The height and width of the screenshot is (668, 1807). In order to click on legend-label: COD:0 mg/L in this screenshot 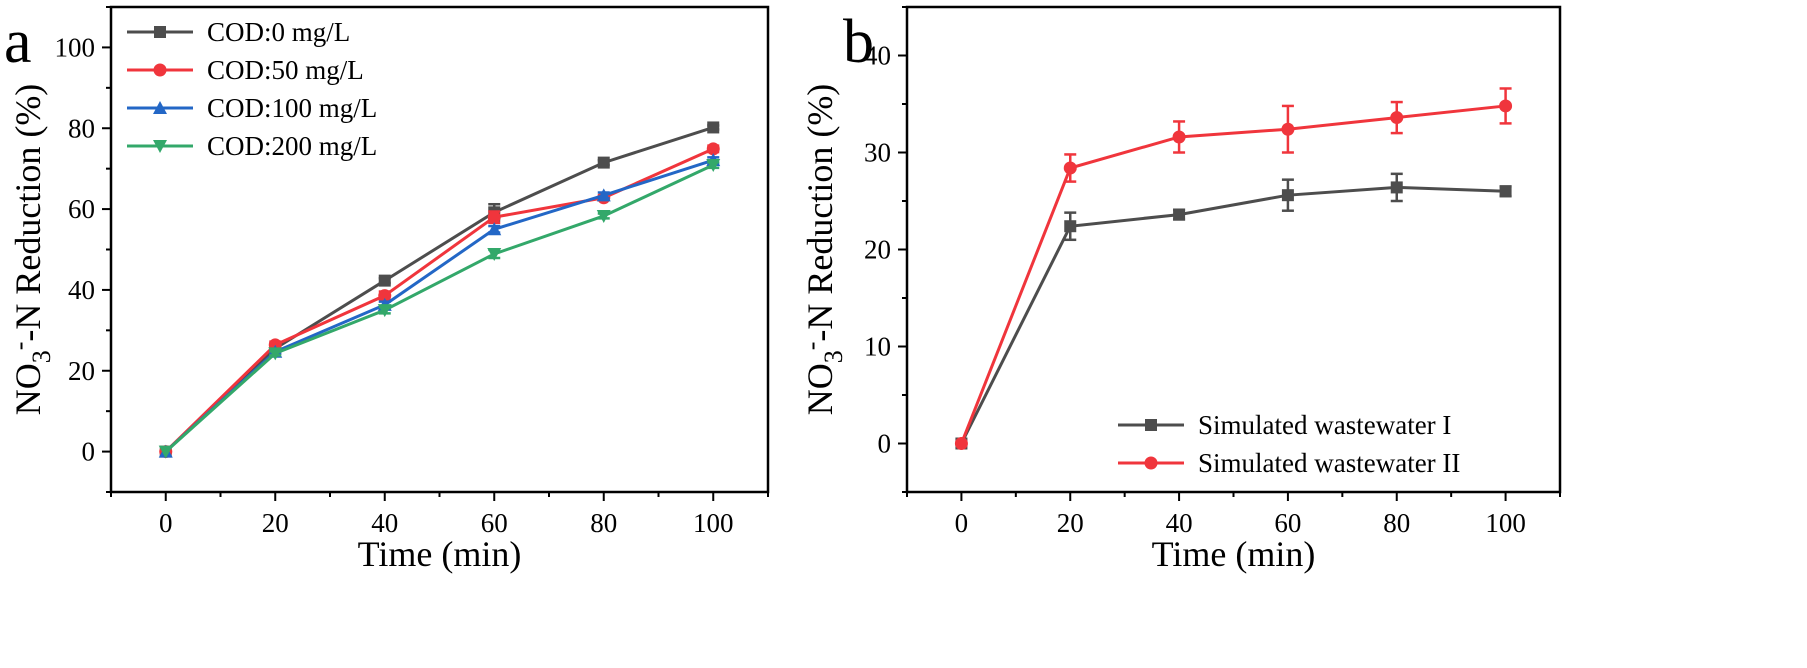, I will do `click(278, 32)`.